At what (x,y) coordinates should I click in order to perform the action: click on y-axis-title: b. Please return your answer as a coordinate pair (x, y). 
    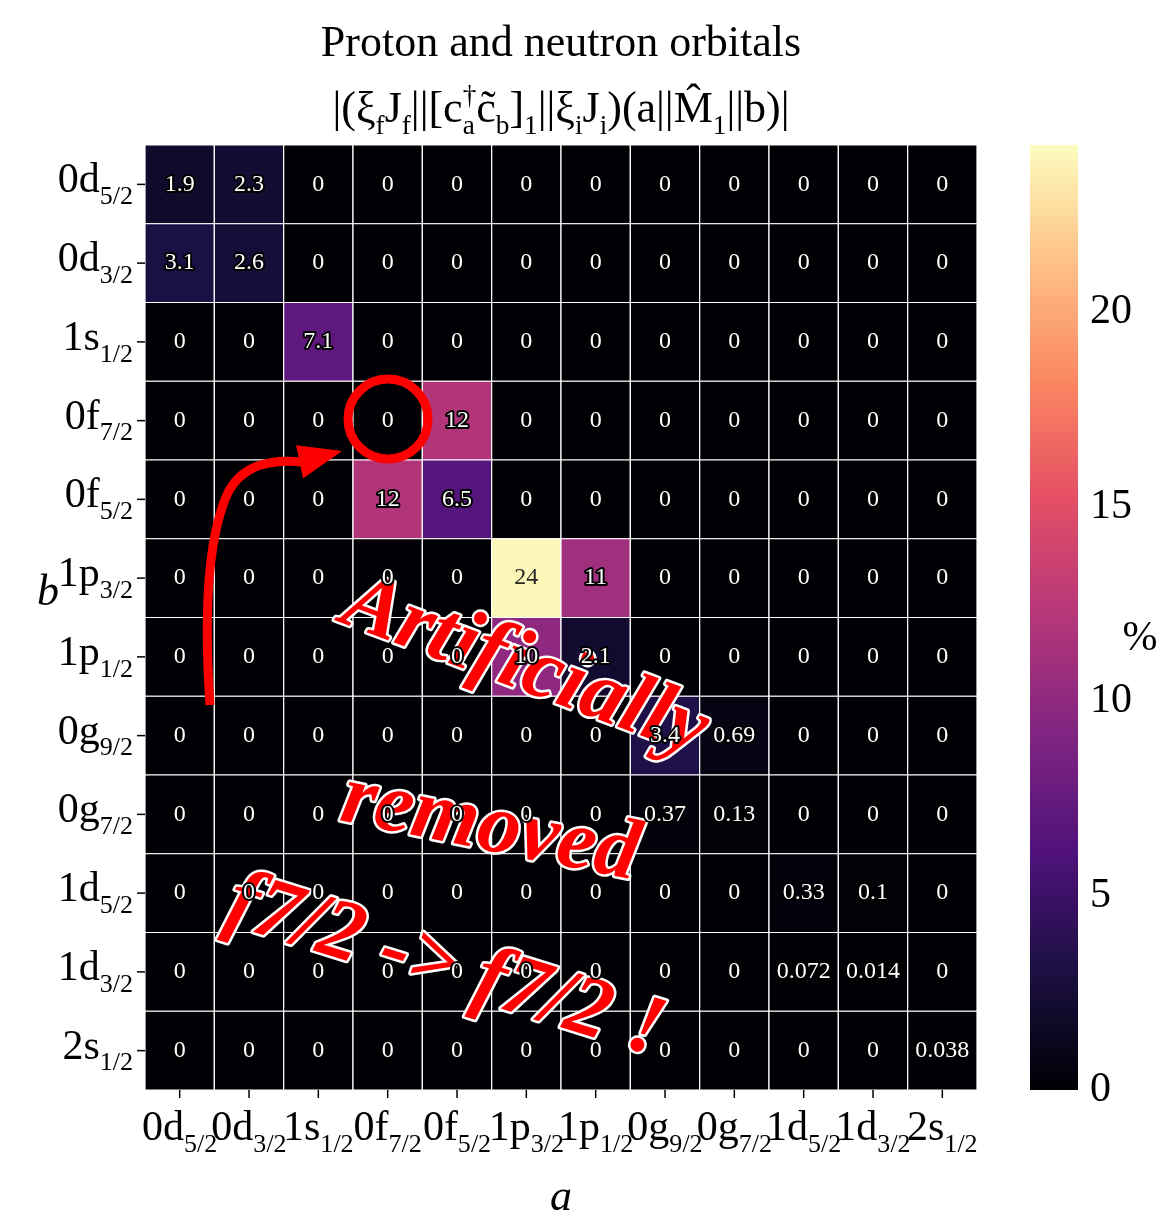
    Looking at the image, I should click on (48, 590).